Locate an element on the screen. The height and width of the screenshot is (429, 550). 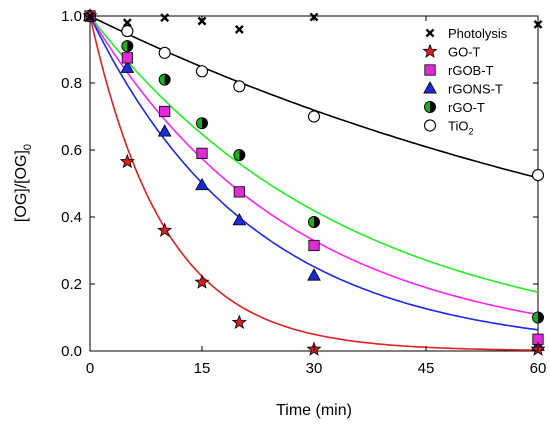
y-tick-label: 0.2 is located at coordinates (71, 284).